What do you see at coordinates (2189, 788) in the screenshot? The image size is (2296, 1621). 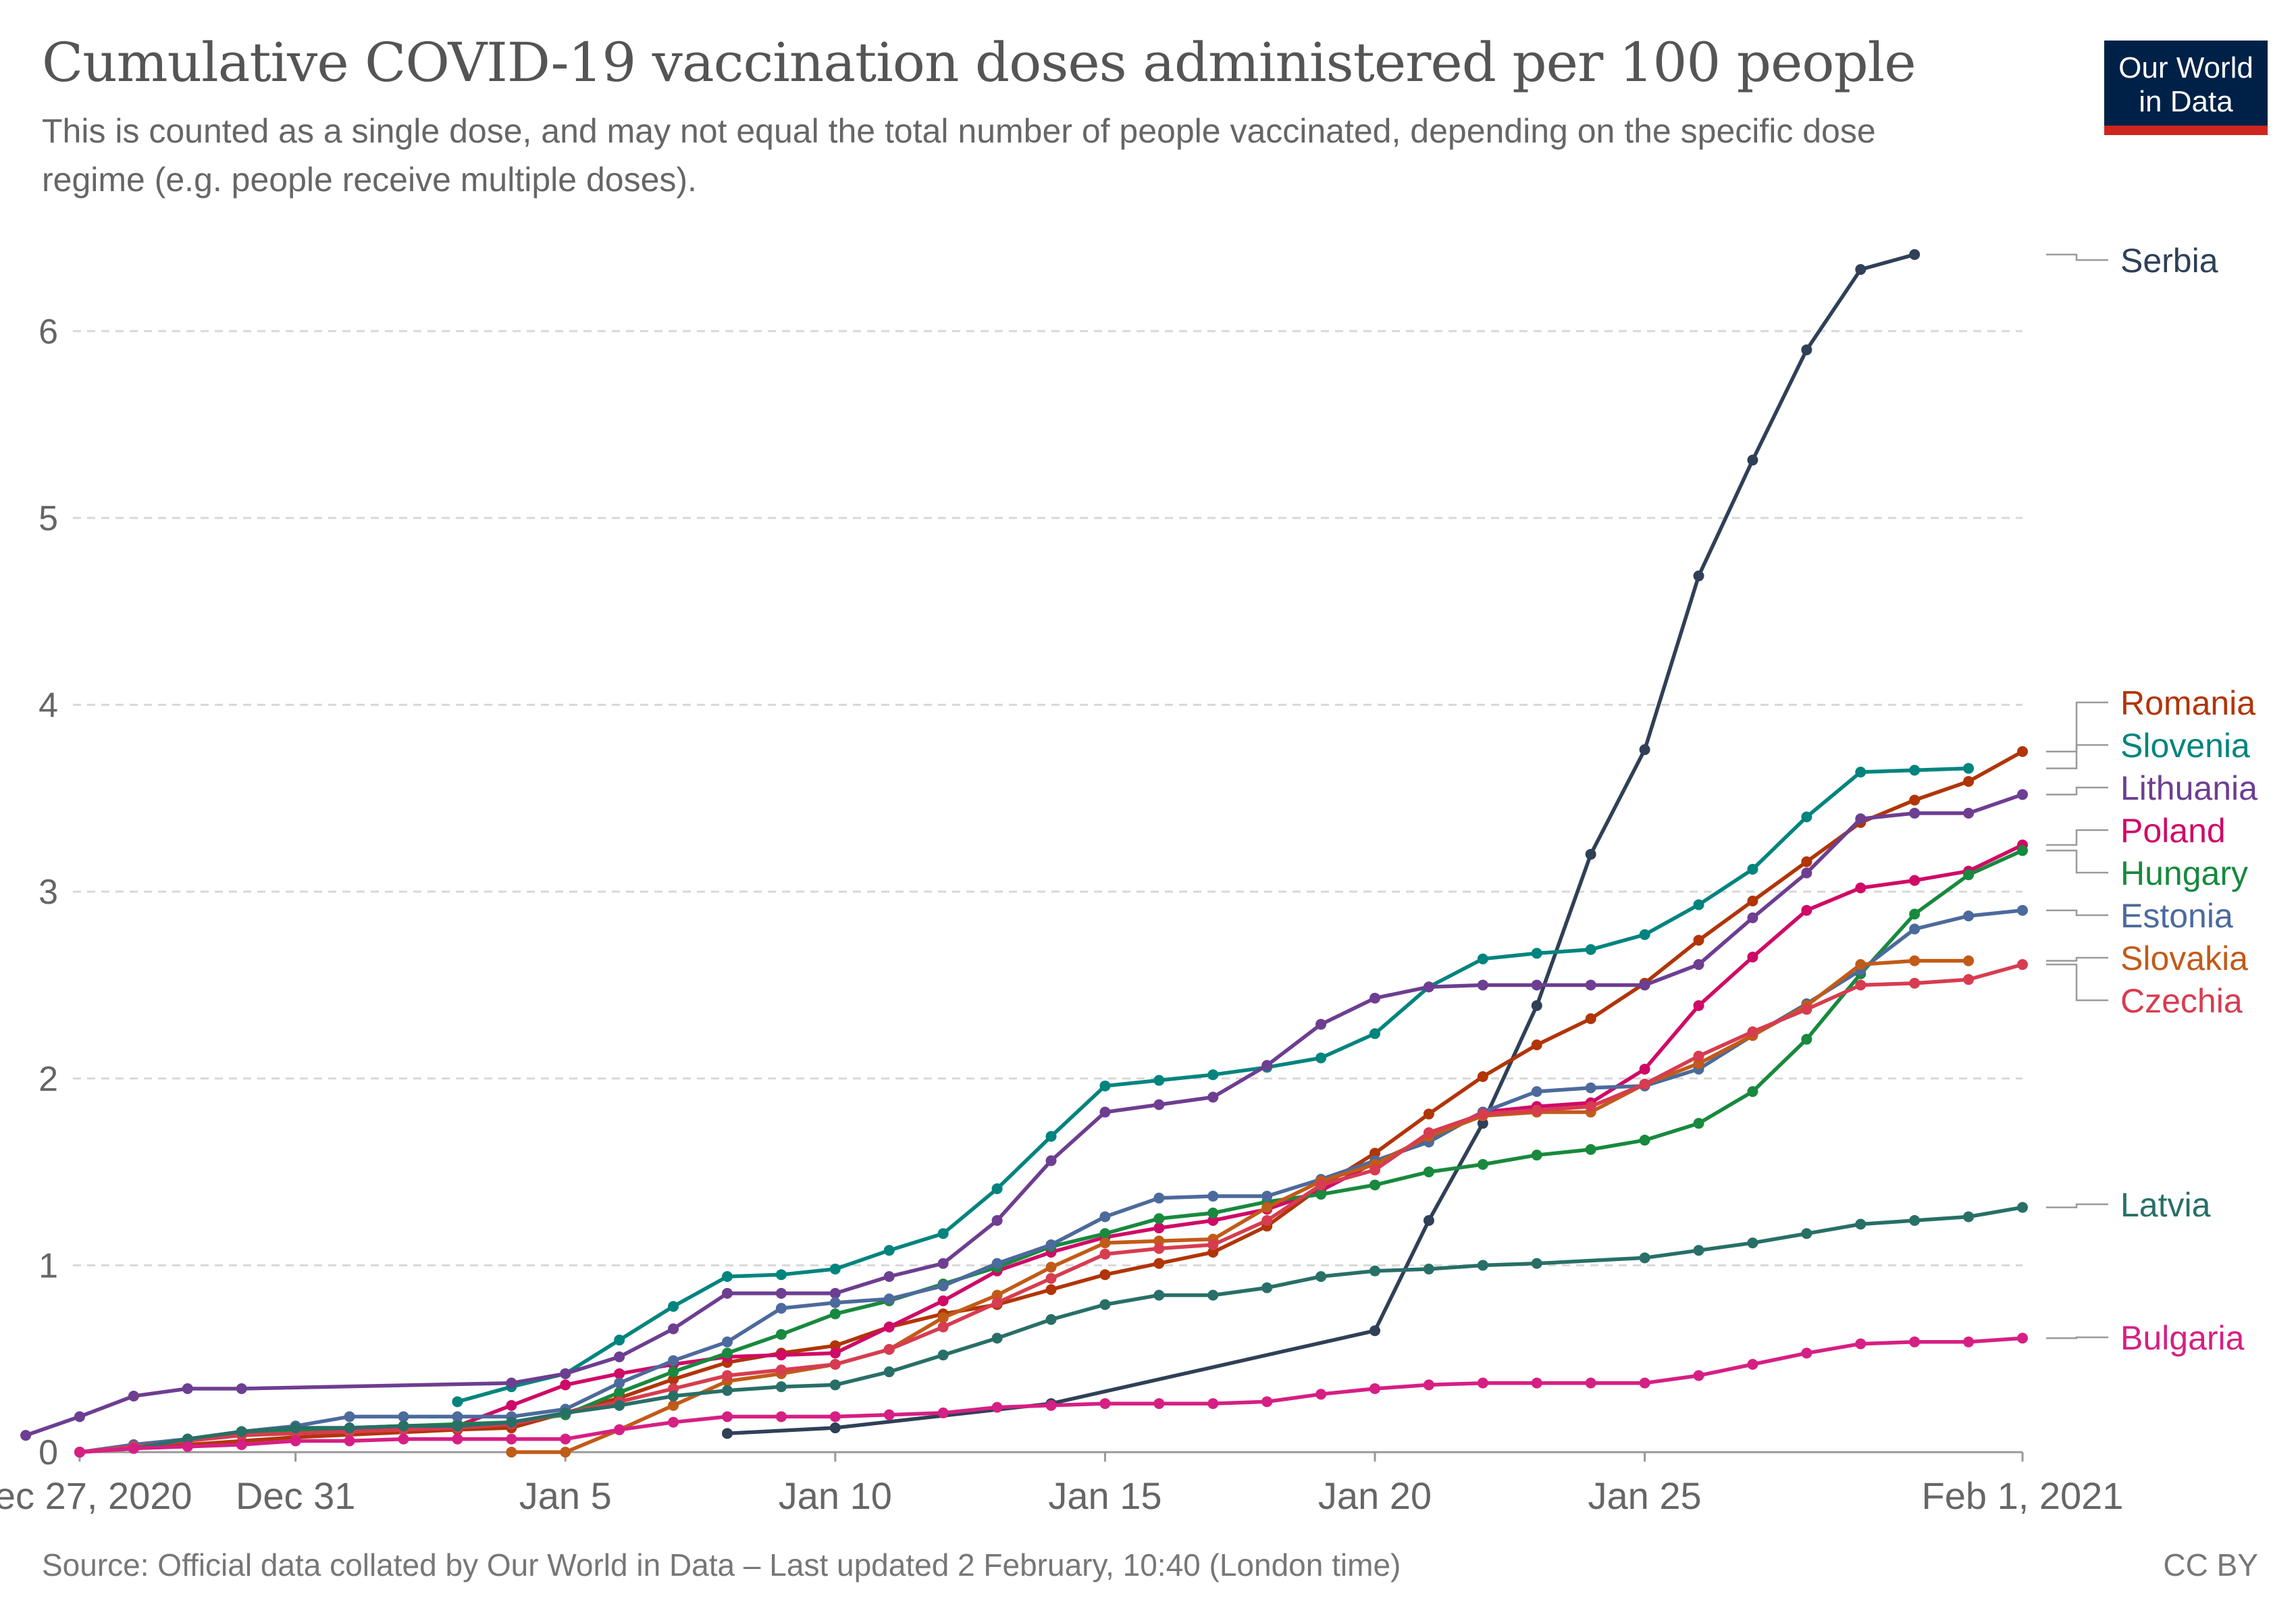 I see `legend-label-lithuania: Lithuania` at bounding box center [2189, 788].